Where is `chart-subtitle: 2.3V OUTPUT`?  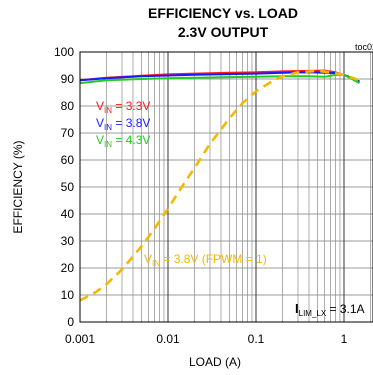
chart-subtitle: 2.3V OUTPUT is located at coordinates (223, 32).